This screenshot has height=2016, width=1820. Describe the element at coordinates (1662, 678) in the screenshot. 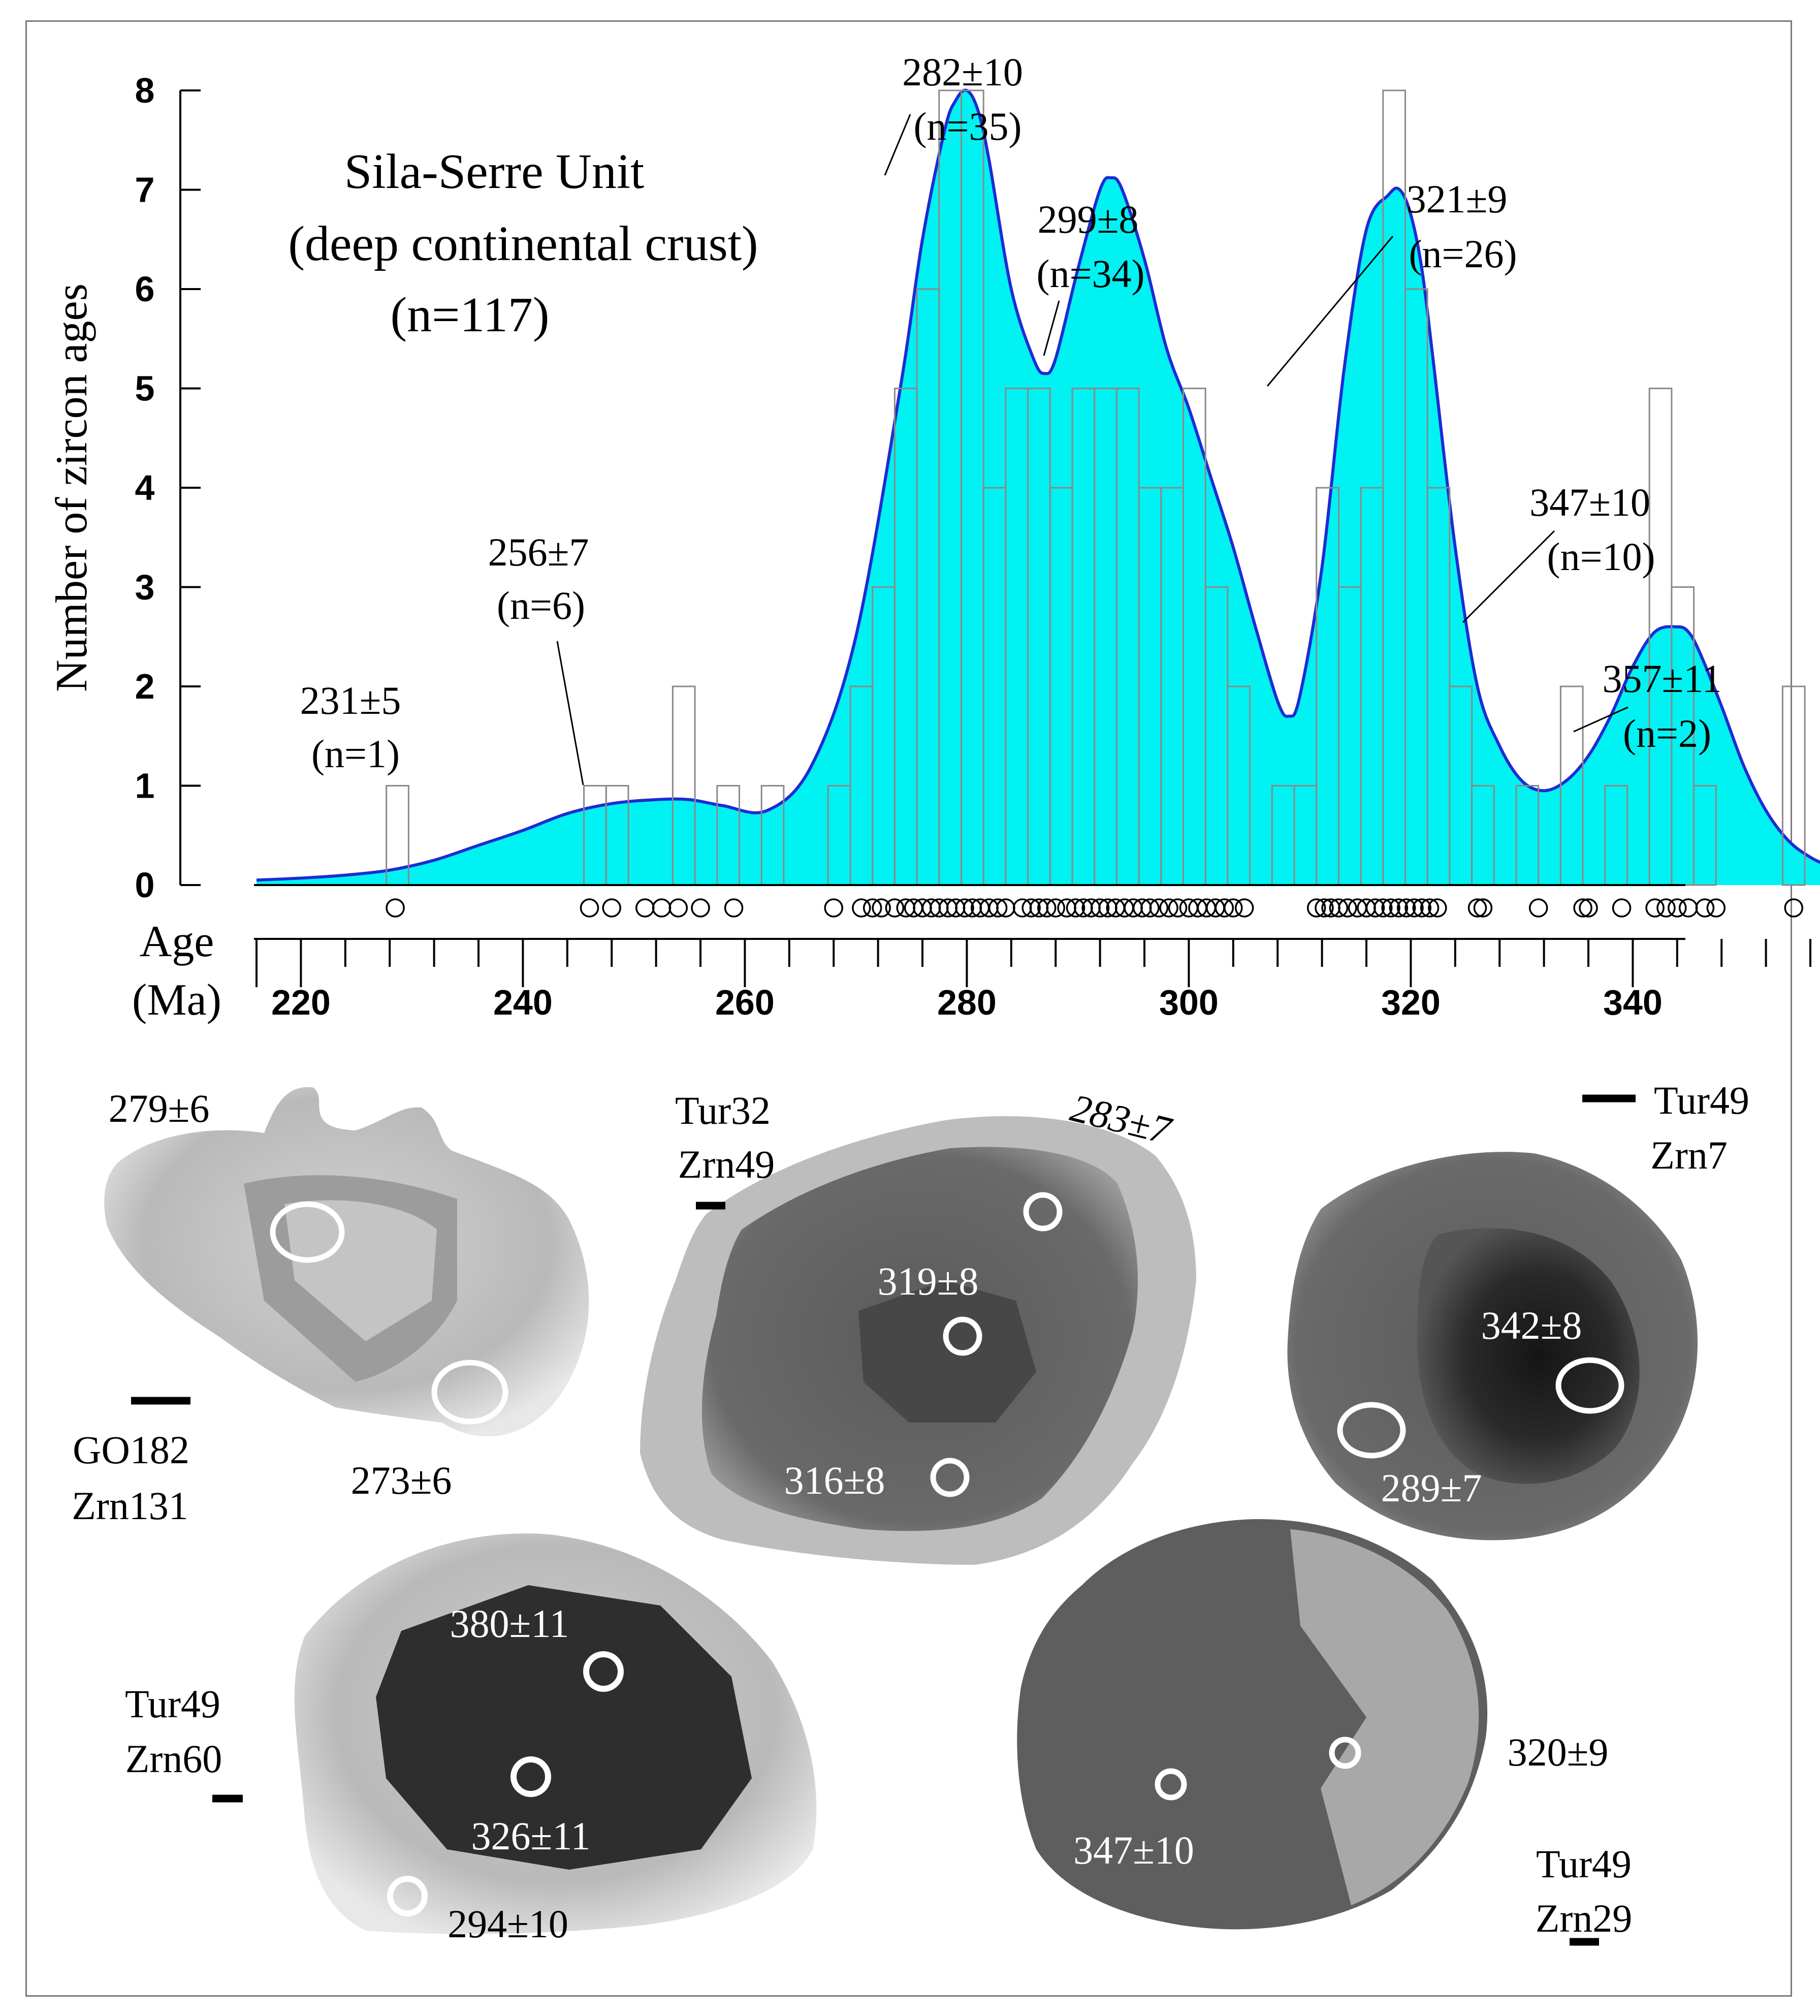

I see `peak-label-357-age: 357±11` at that location.